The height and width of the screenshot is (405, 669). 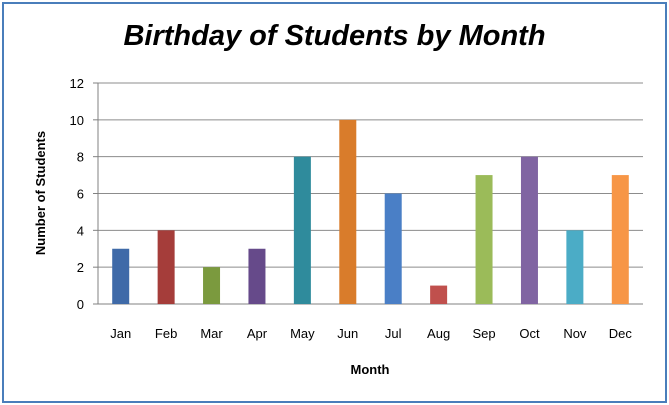 What do you see at coordinates (257, 333) in the screenshot?
I see `x-tick-label-apr: Apr` at bounding box center [257, 333].